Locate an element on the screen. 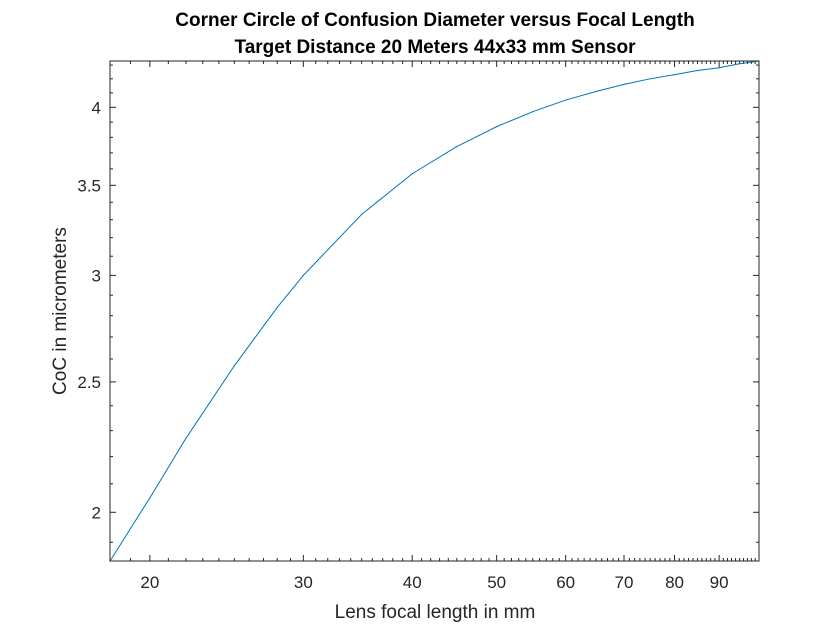 Image resolution: width=840 pixels, height=630 pixels. x-tick-label: 80 is located at coordinates (674, 582).